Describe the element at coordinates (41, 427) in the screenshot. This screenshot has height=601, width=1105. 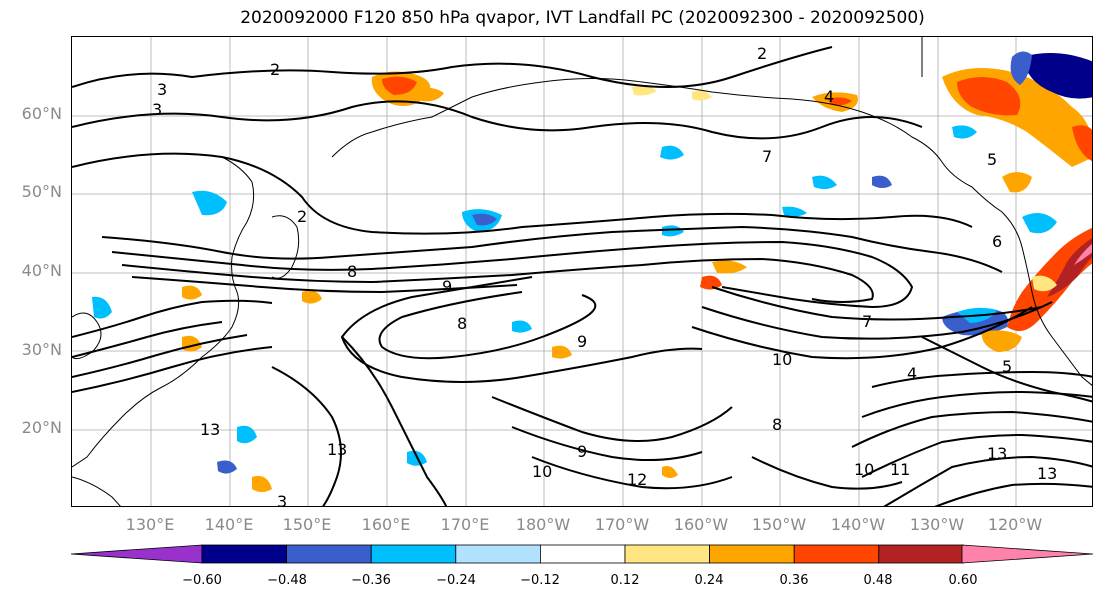
I see `lat-label-20n: 20°N` at that location.